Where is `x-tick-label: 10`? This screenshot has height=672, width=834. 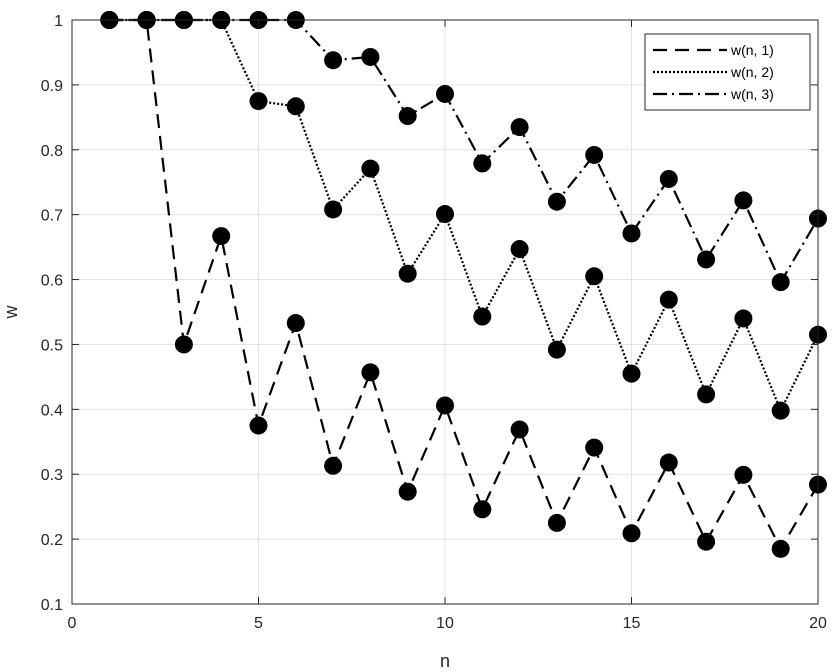 x-tick-label: 10 is located at coordinates (445, 623).